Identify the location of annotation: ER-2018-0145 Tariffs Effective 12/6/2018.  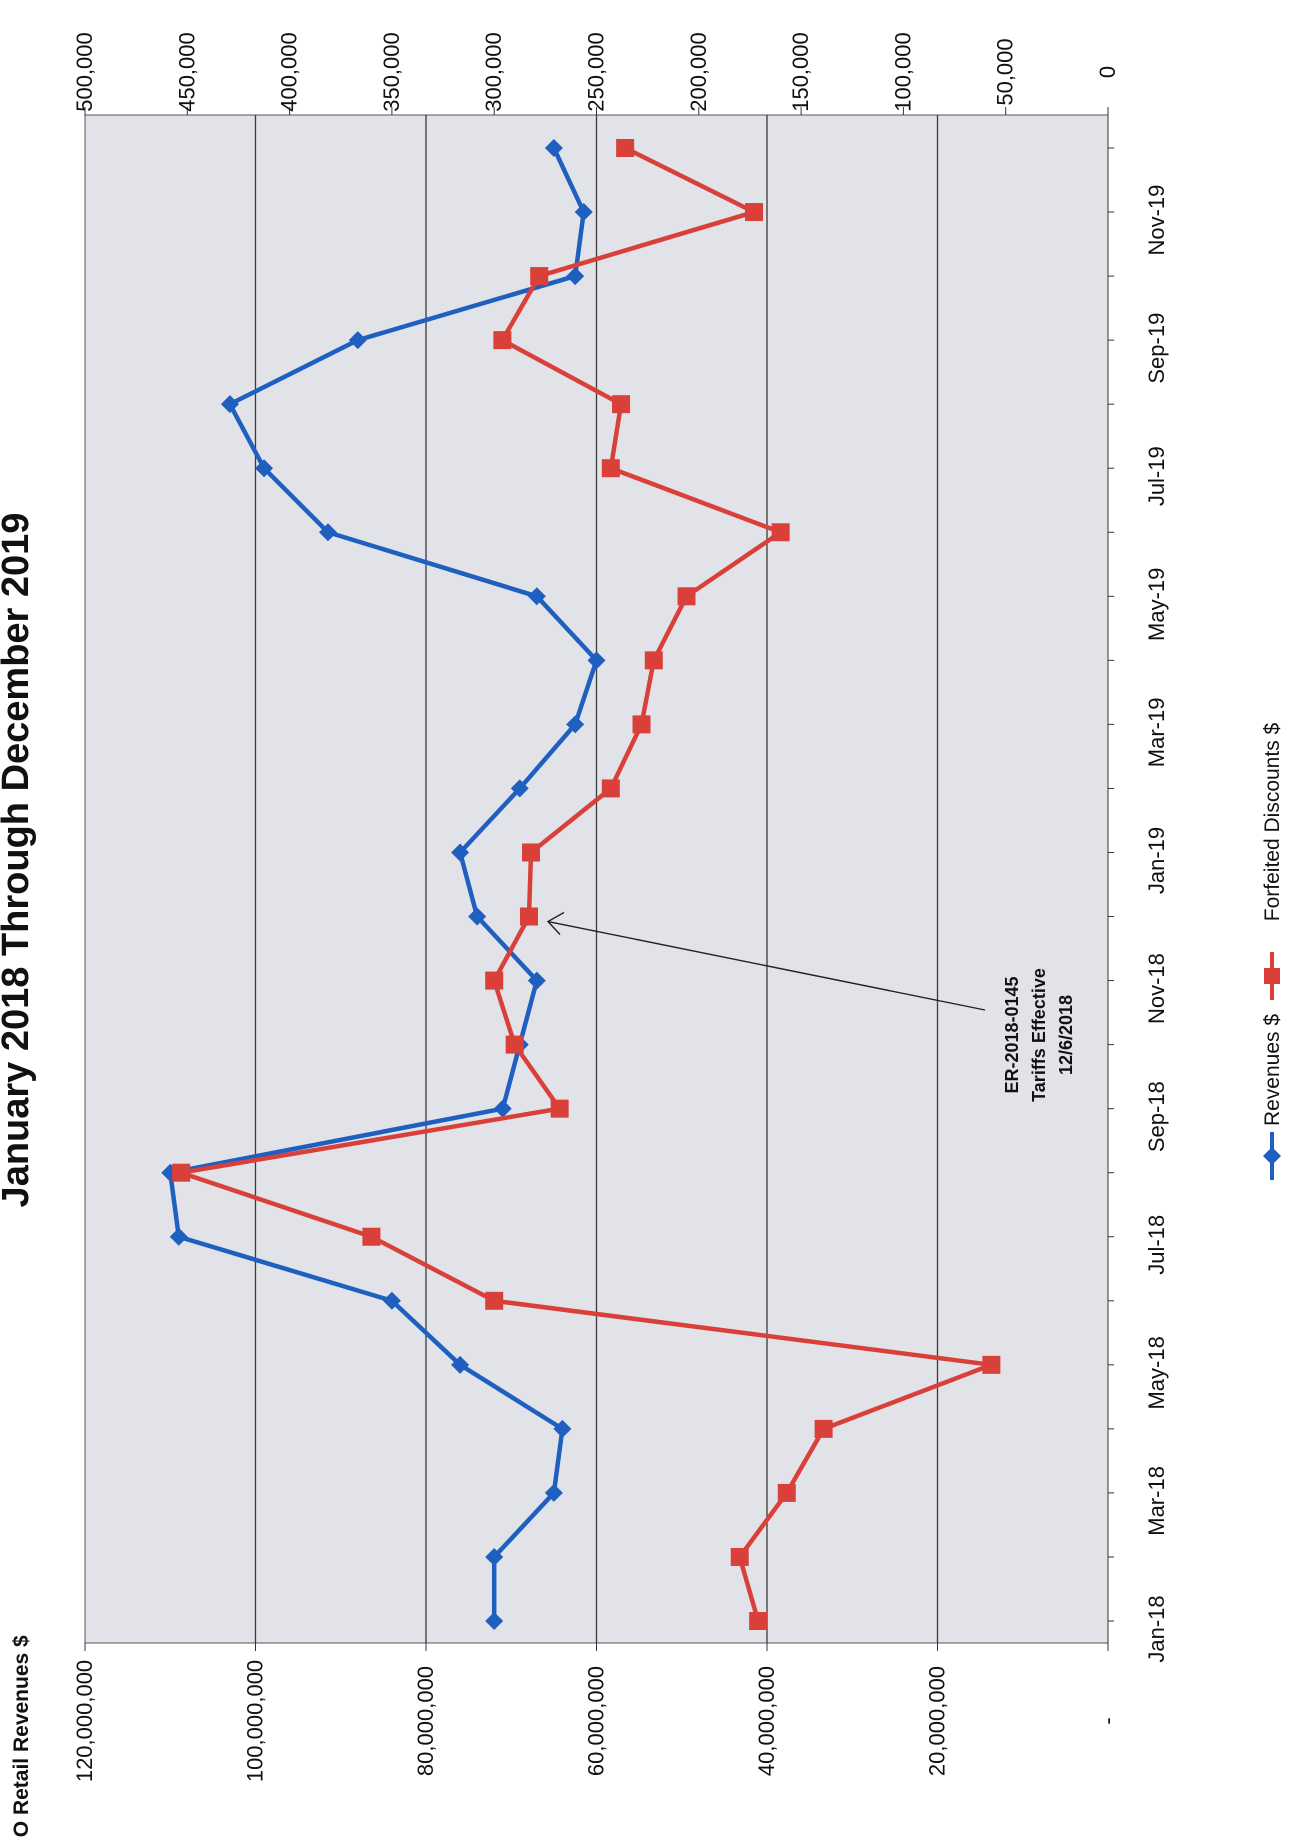
(811, 1006).